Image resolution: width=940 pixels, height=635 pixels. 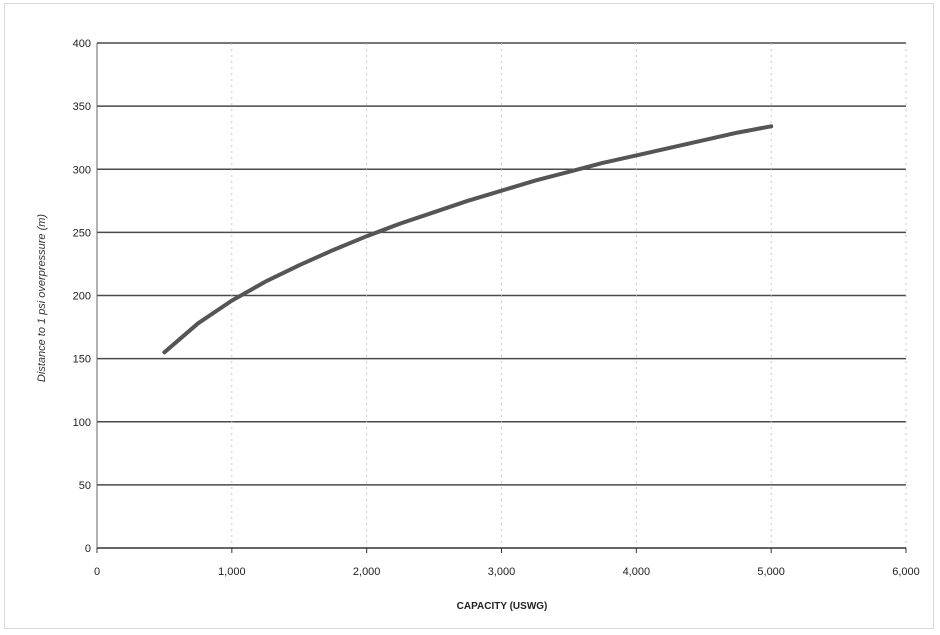 What do you see at coordinates (771, 572) in the screenshot?
I see `x-tick-label: 5,000` at bounding box center [771, 572].